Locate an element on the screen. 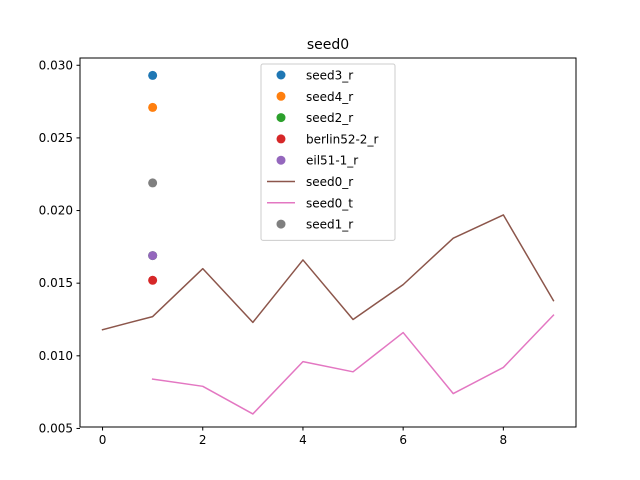 This screenshot has width=640, height=480. legend-box is located at coordinates (328, 152).